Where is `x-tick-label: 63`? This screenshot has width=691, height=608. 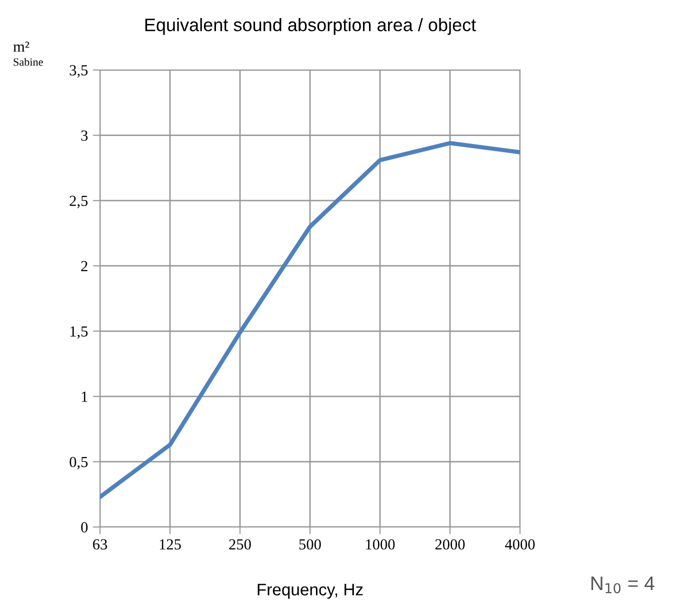
x-tick-label: 63 is located at coordinates (100, 544).